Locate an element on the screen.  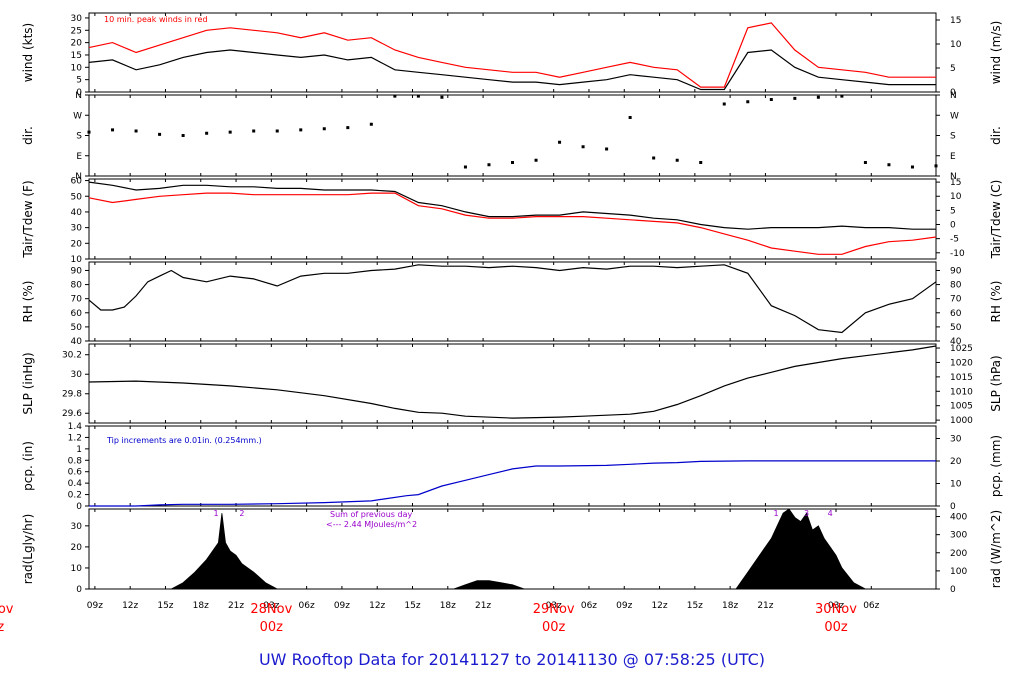
y-tick-label-dir-1: E is located at coordinates (79, 157).